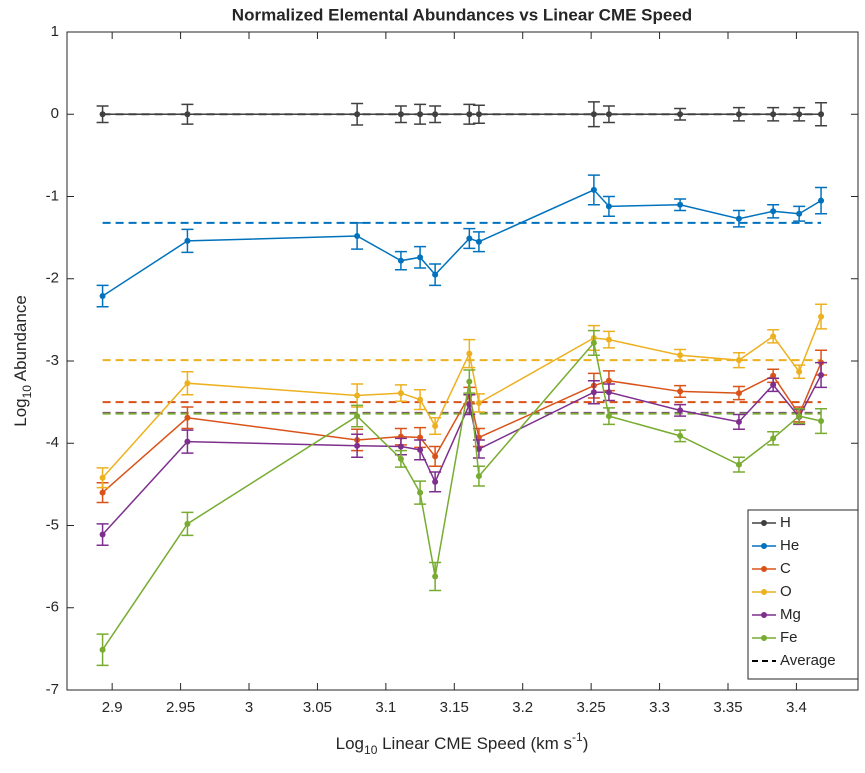 The height and width of the screenshot is (773, 865). I want to click on y-tick-label: -6, so click(52, 607).